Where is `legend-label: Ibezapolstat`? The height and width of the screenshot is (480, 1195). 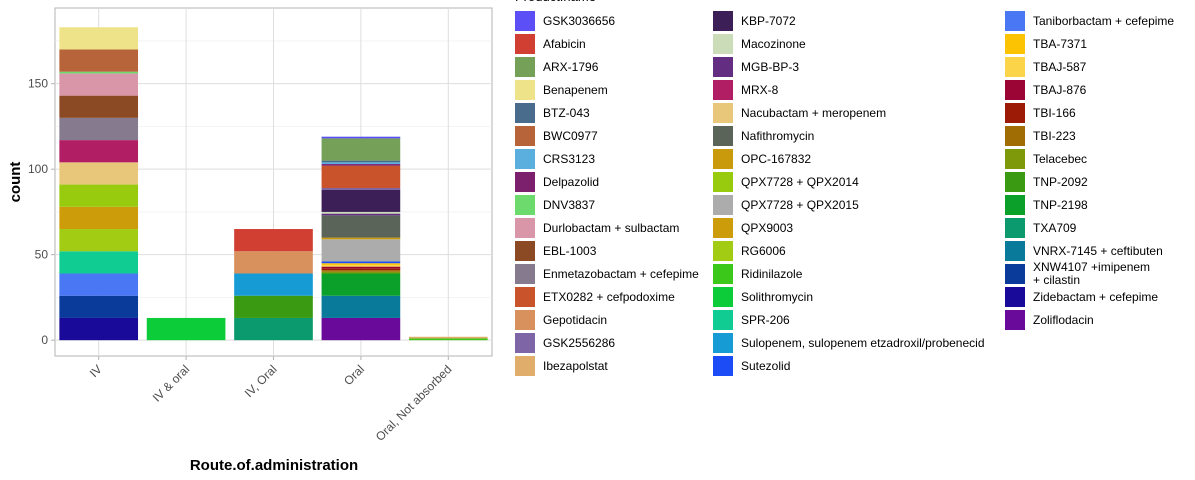
legend-label: Ibezapolstat is located at coordinates (575, 365).